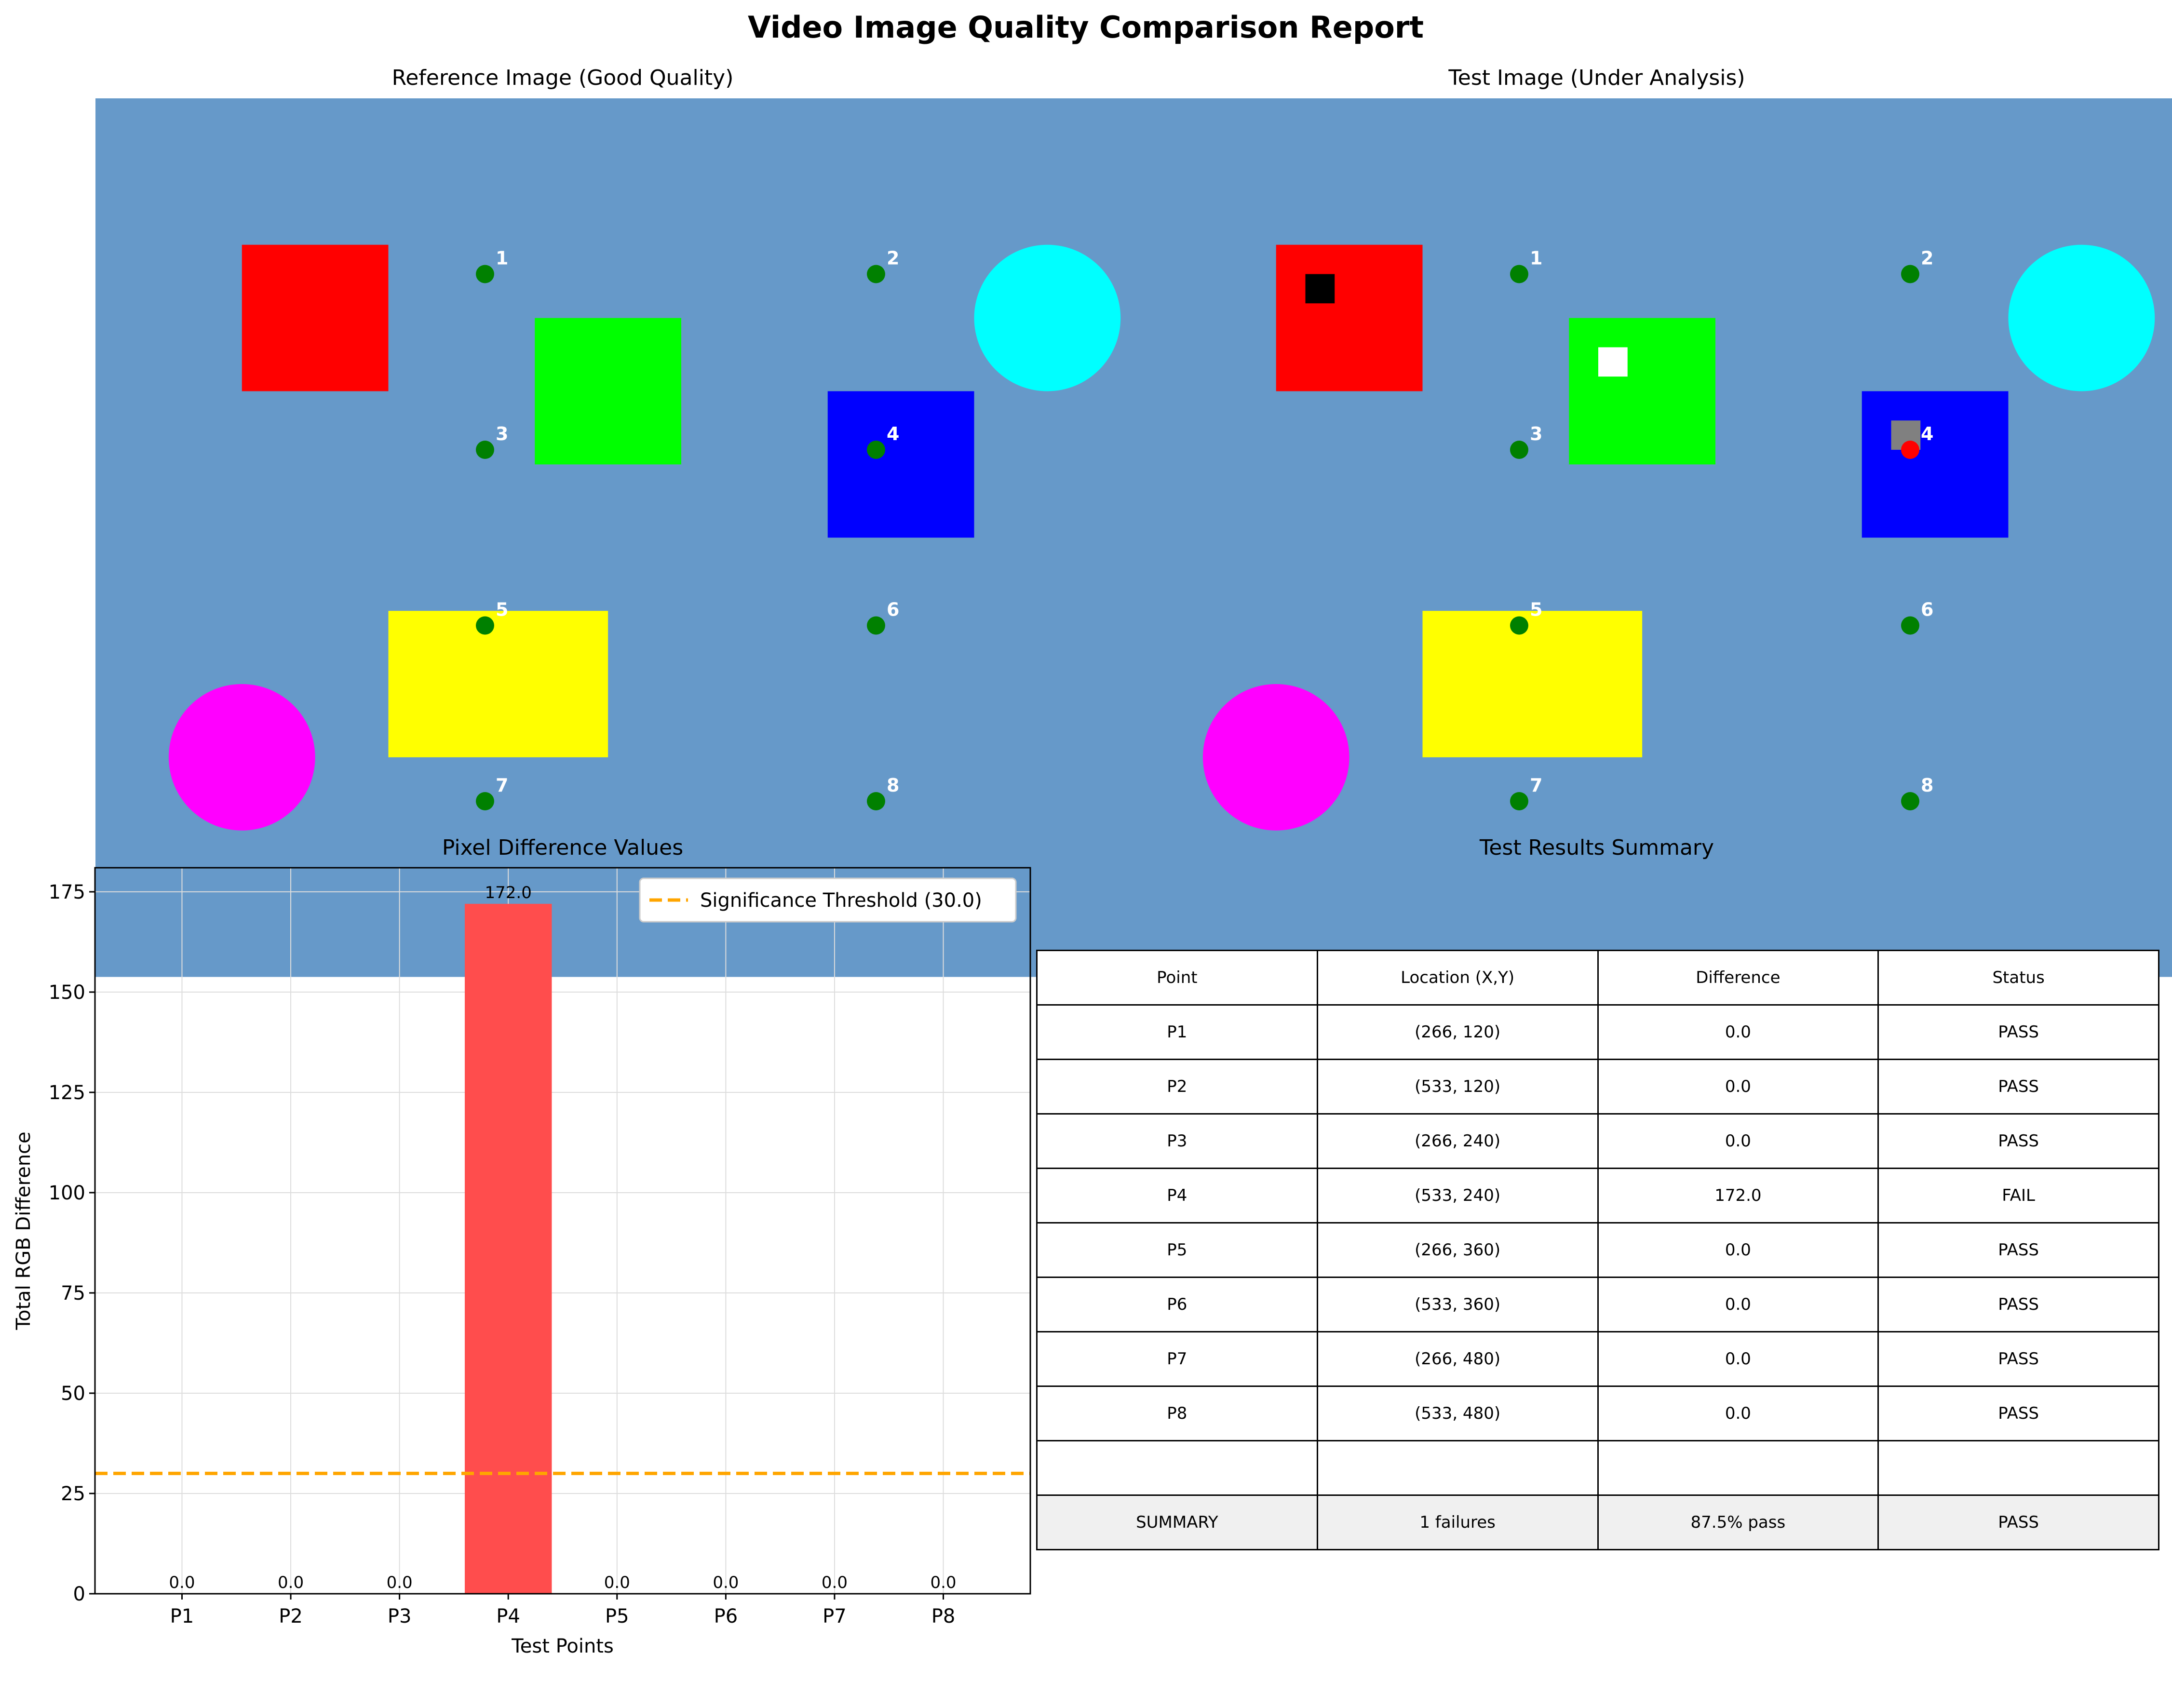  Describe the element at coordinates (67, 993) in the screenshot. I see `y-tick-label: 150` at that location.